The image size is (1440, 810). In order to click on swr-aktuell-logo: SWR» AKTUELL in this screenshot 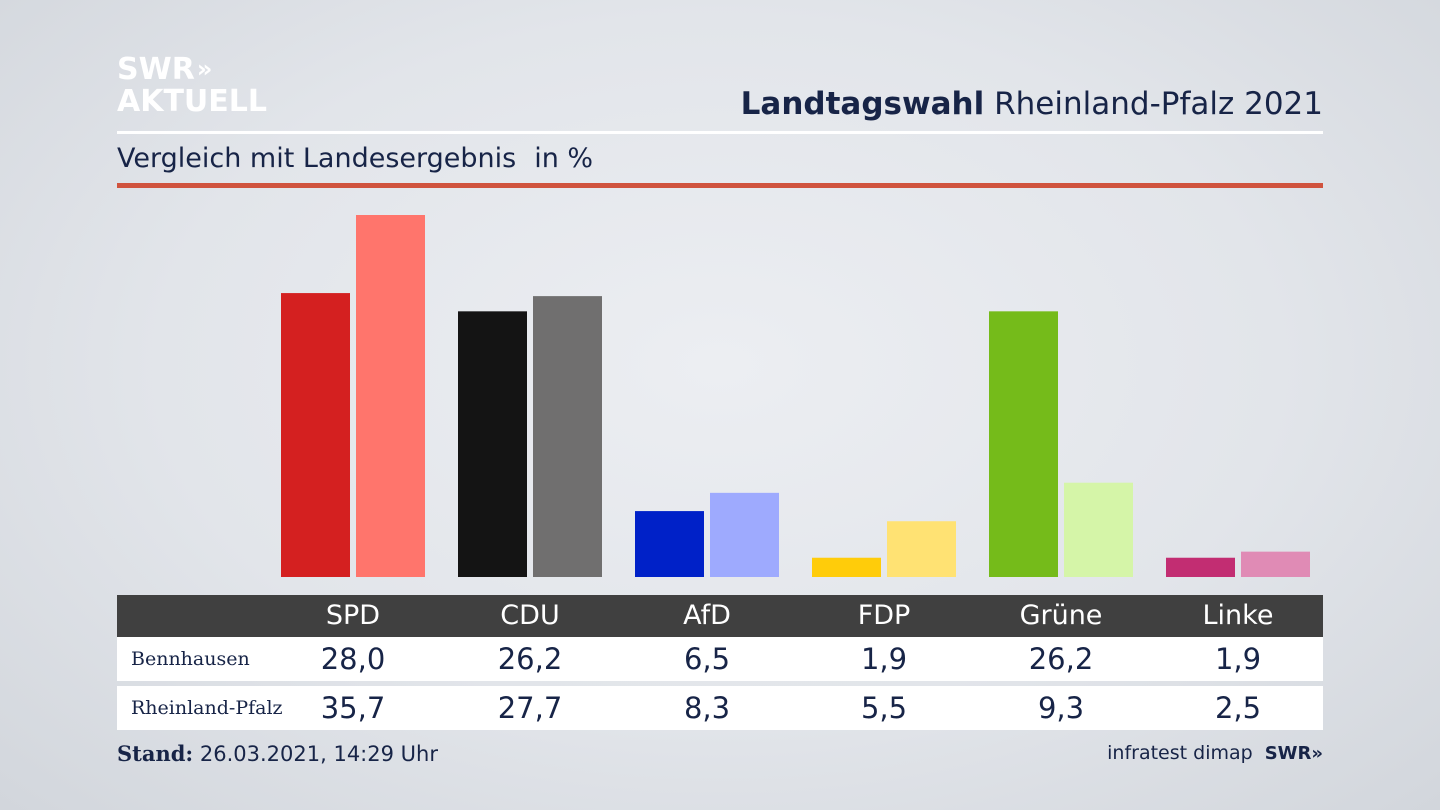, I will do `click(192, 86)`.